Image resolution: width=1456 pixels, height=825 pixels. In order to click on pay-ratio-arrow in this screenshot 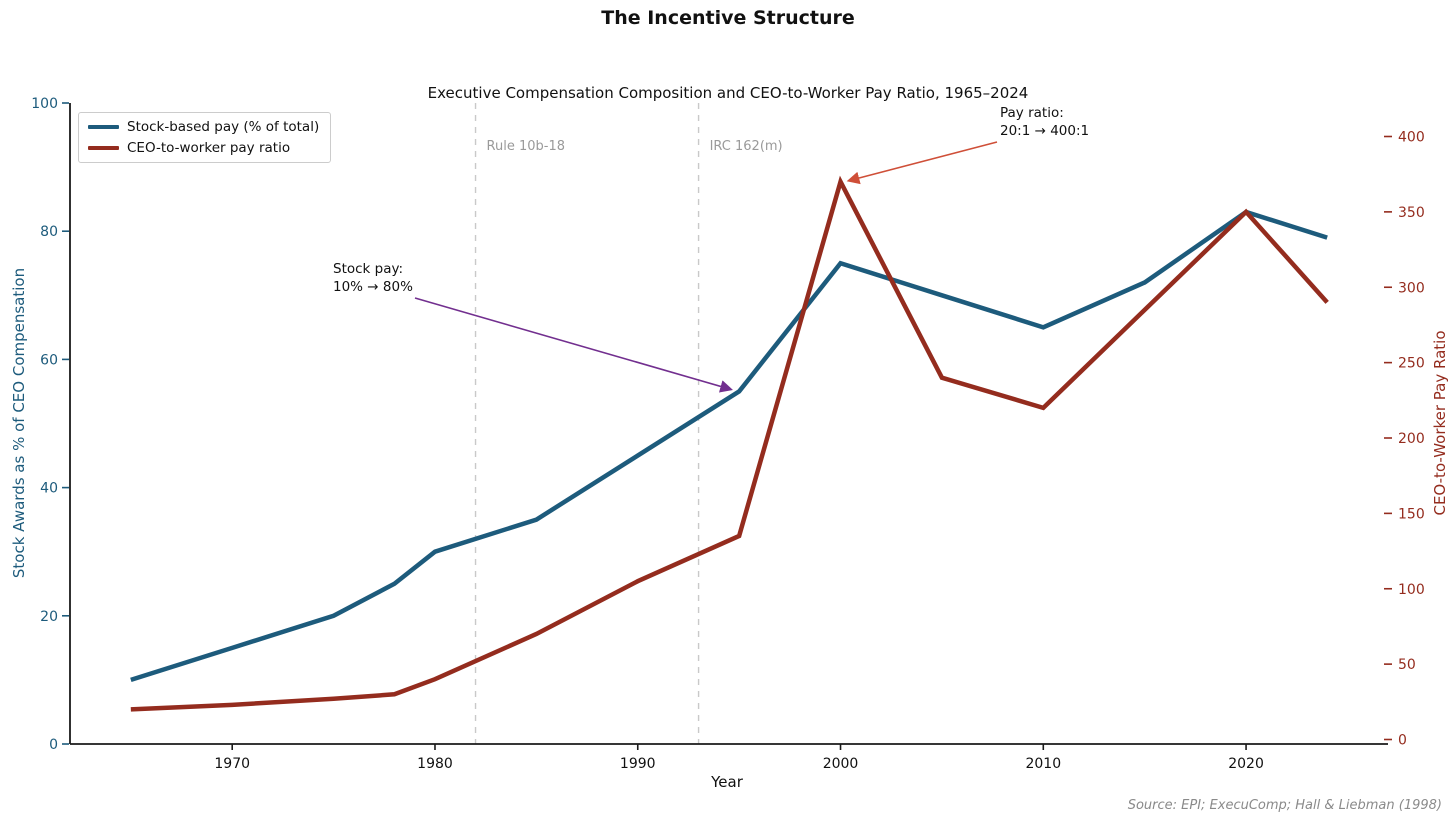, I will do `click(922, 163)`.